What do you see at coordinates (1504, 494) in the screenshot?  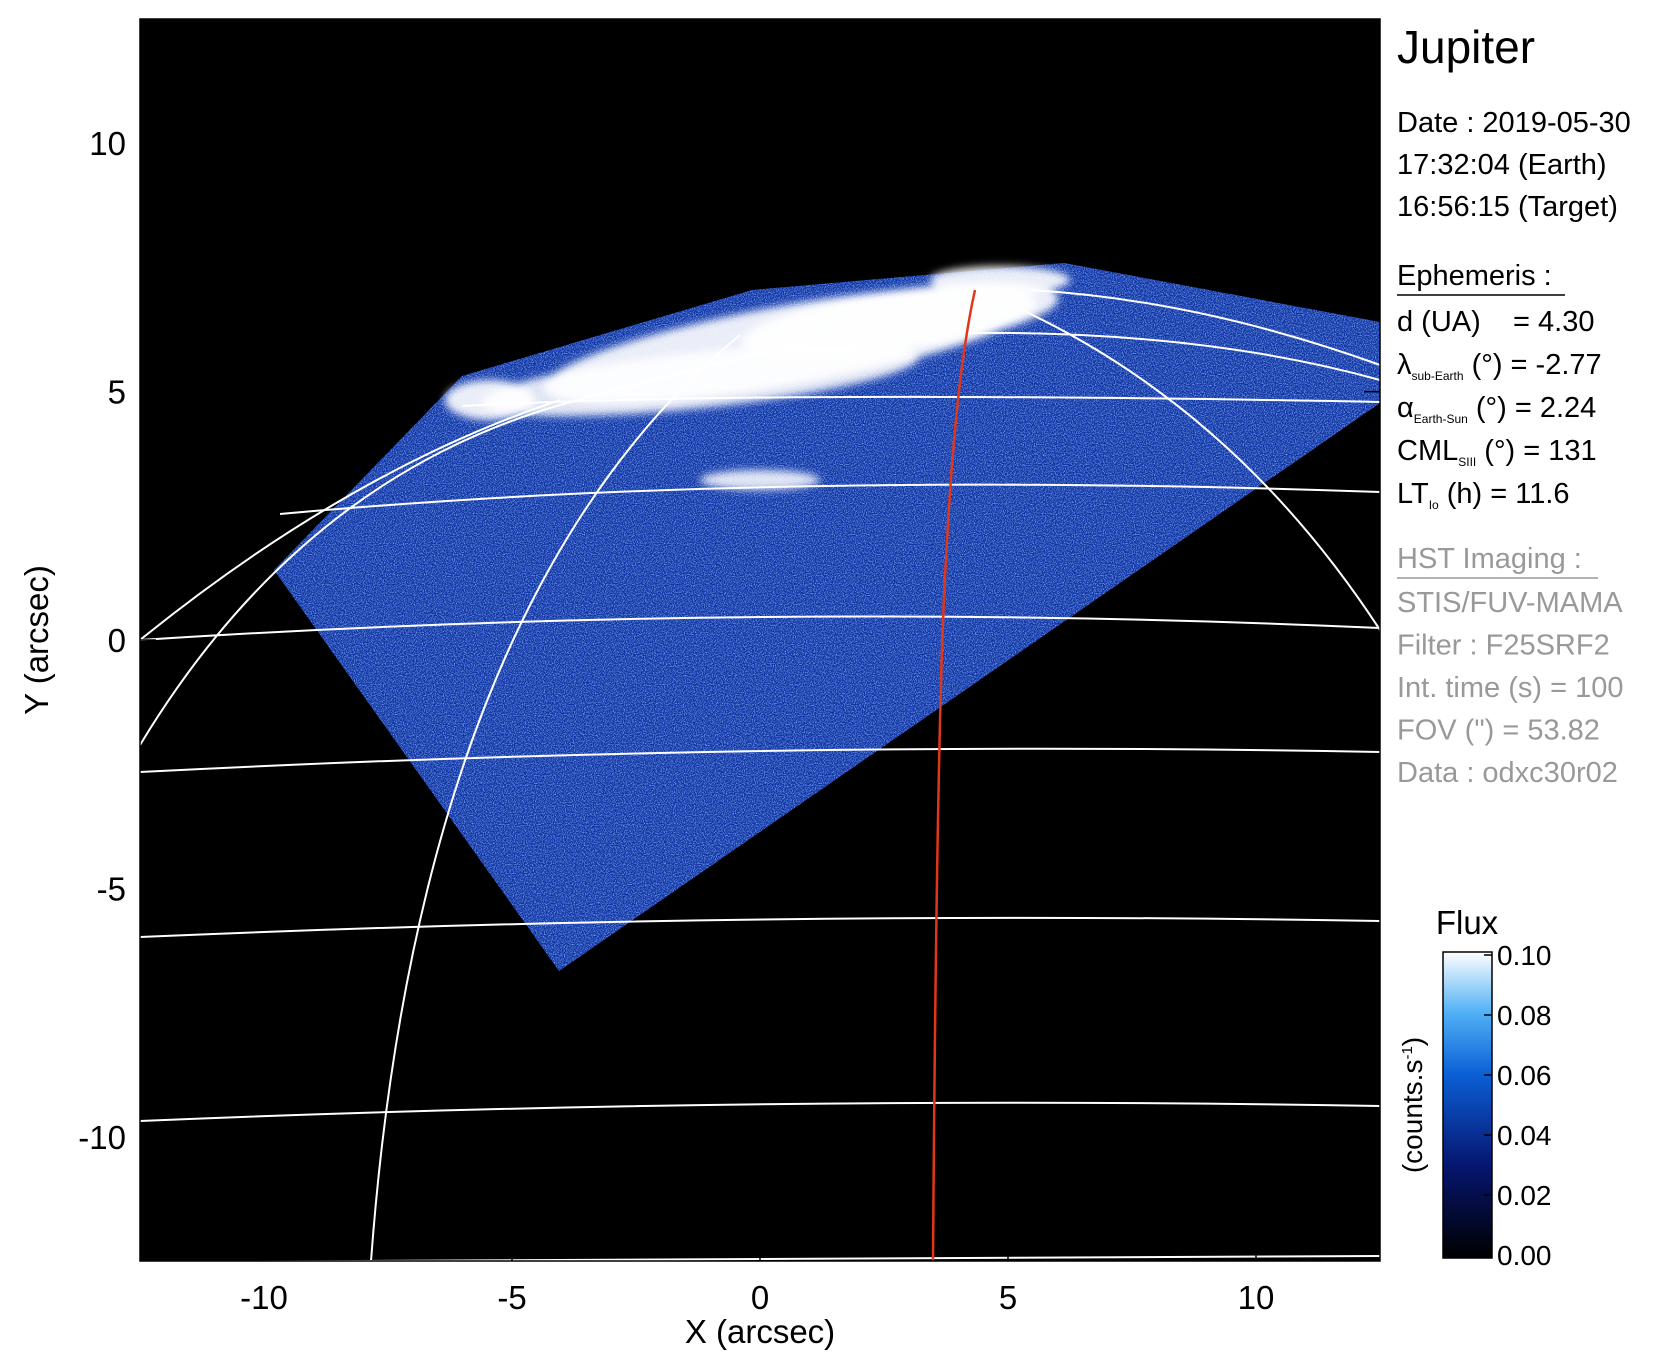 I see `ephemeris-value: (h) = 11.6` at bounding box center [1504, 494].